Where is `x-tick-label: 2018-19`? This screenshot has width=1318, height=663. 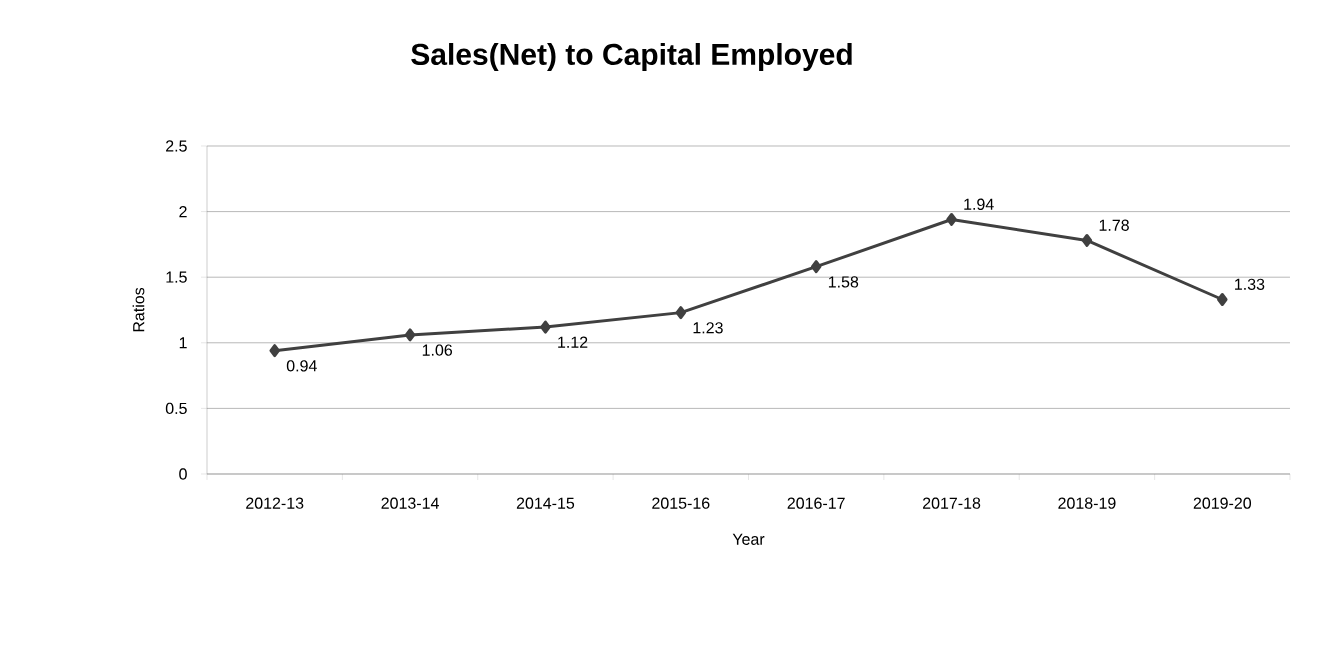
x-tick-label: 2018-19 is located at coordinates (1087, 503).